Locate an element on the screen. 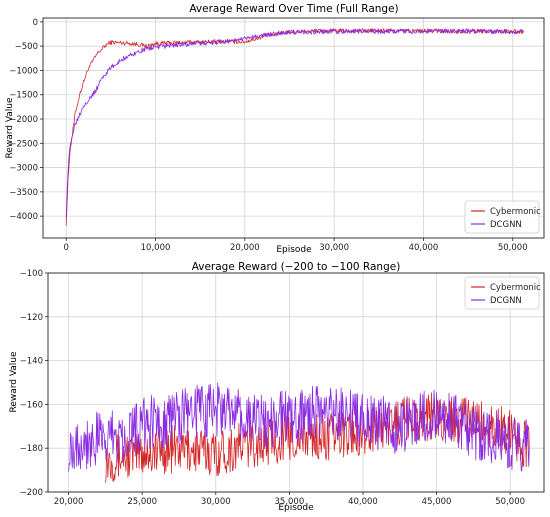  y-tick-label: −2500 is located at coordinates (23, 144).